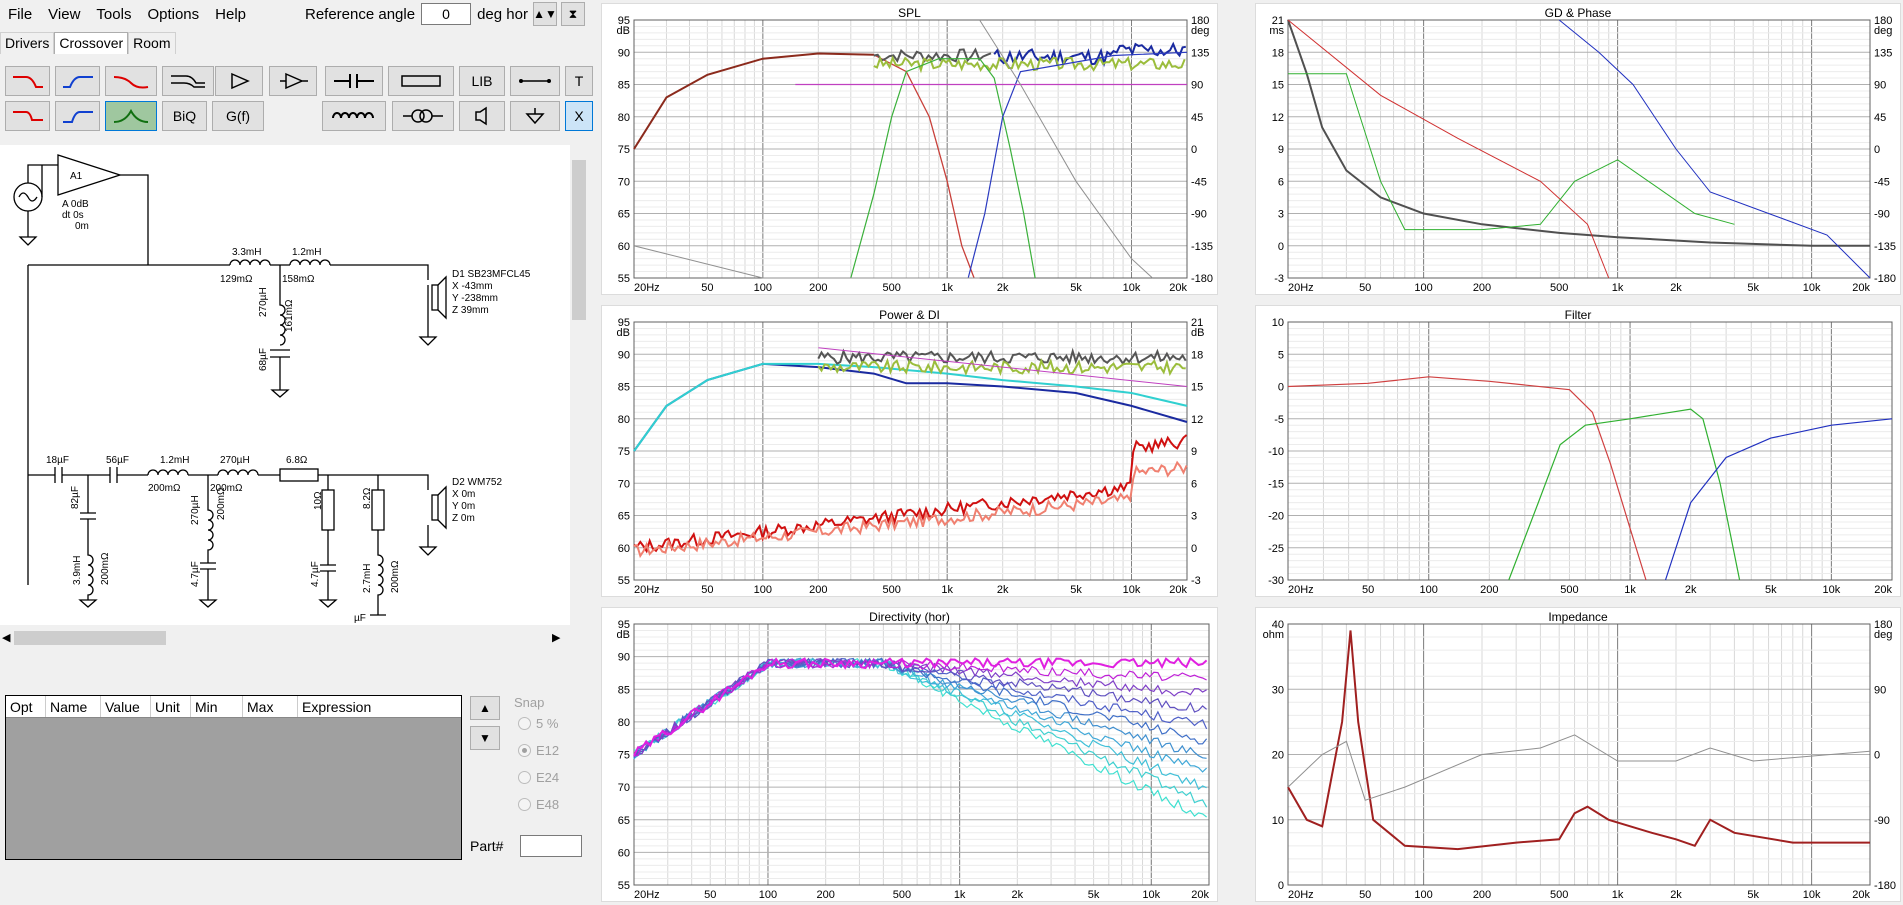  I want to click on snap-option-e12: E12, so click(538, 750).